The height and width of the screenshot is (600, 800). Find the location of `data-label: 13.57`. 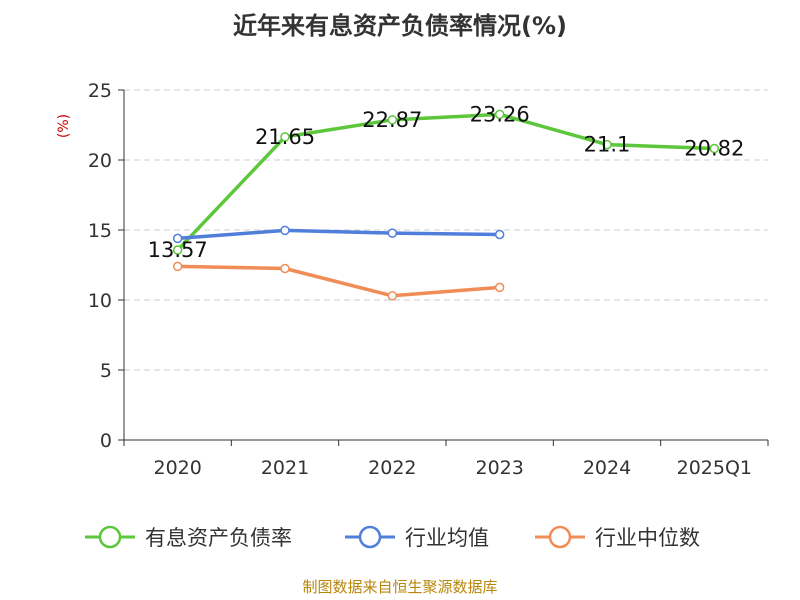

data-label: 13.57 is located at coordinates (178, 250).